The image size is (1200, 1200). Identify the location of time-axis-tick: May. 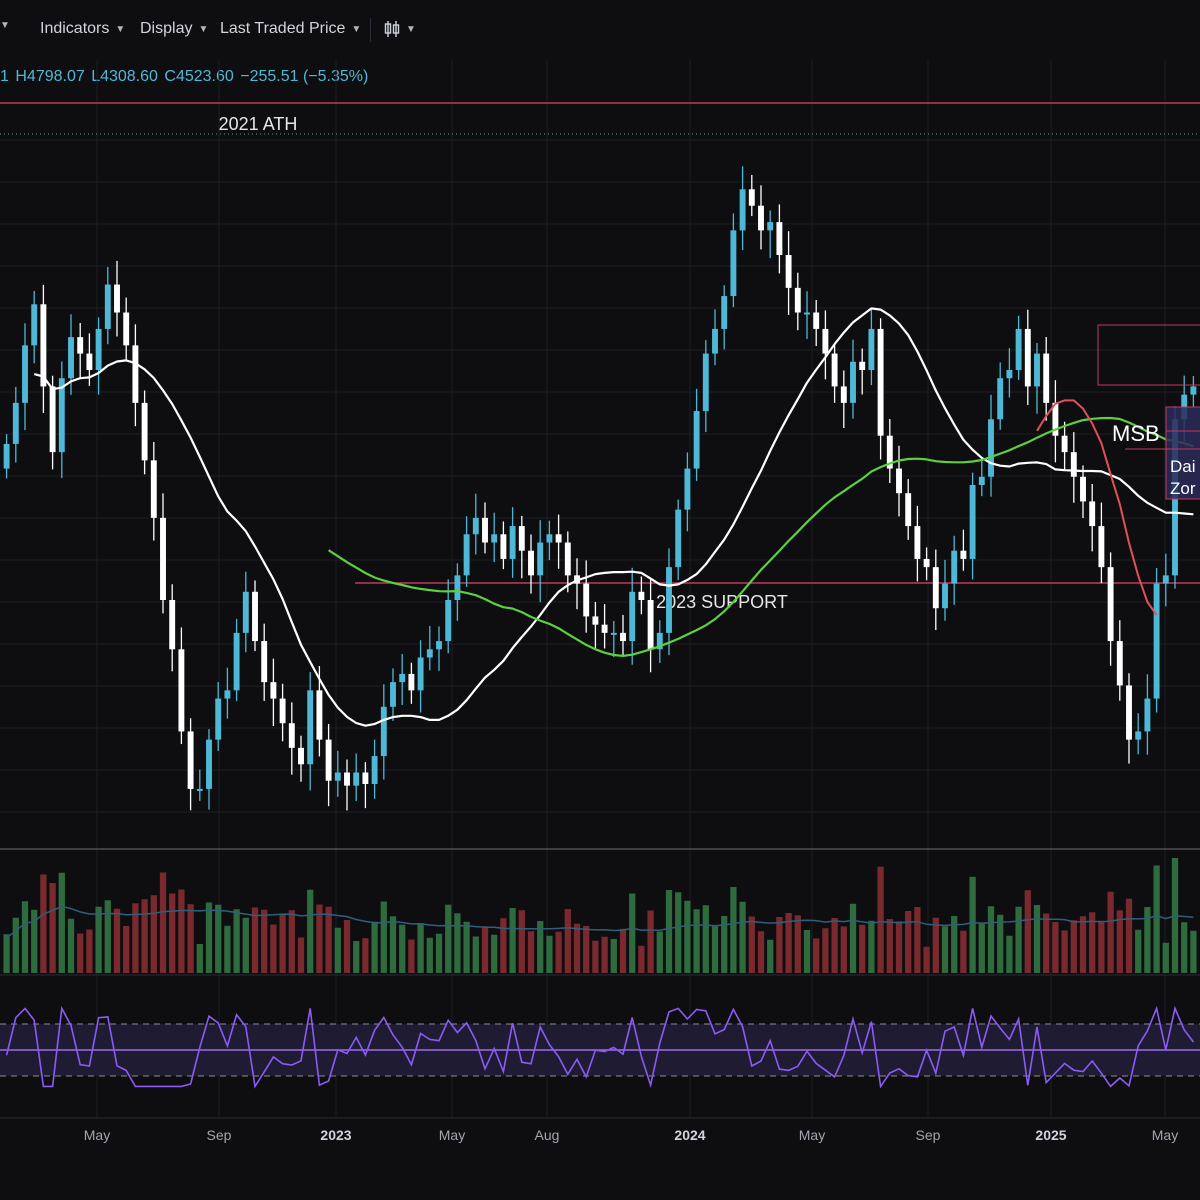
(97, 1135).